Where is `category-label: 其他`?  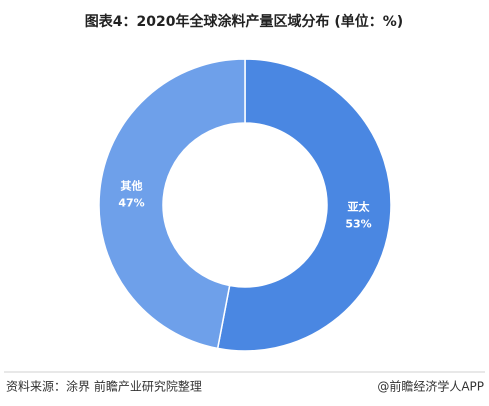 category-label: 其他 is located at coordinates (132, 185).